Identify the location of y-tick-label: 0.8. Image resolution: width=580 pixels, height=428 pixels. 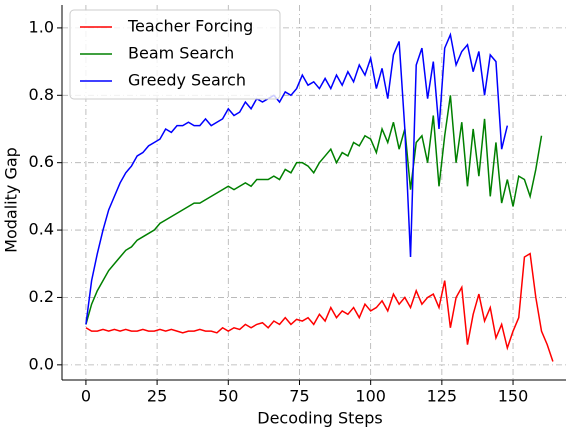
(41, 94).